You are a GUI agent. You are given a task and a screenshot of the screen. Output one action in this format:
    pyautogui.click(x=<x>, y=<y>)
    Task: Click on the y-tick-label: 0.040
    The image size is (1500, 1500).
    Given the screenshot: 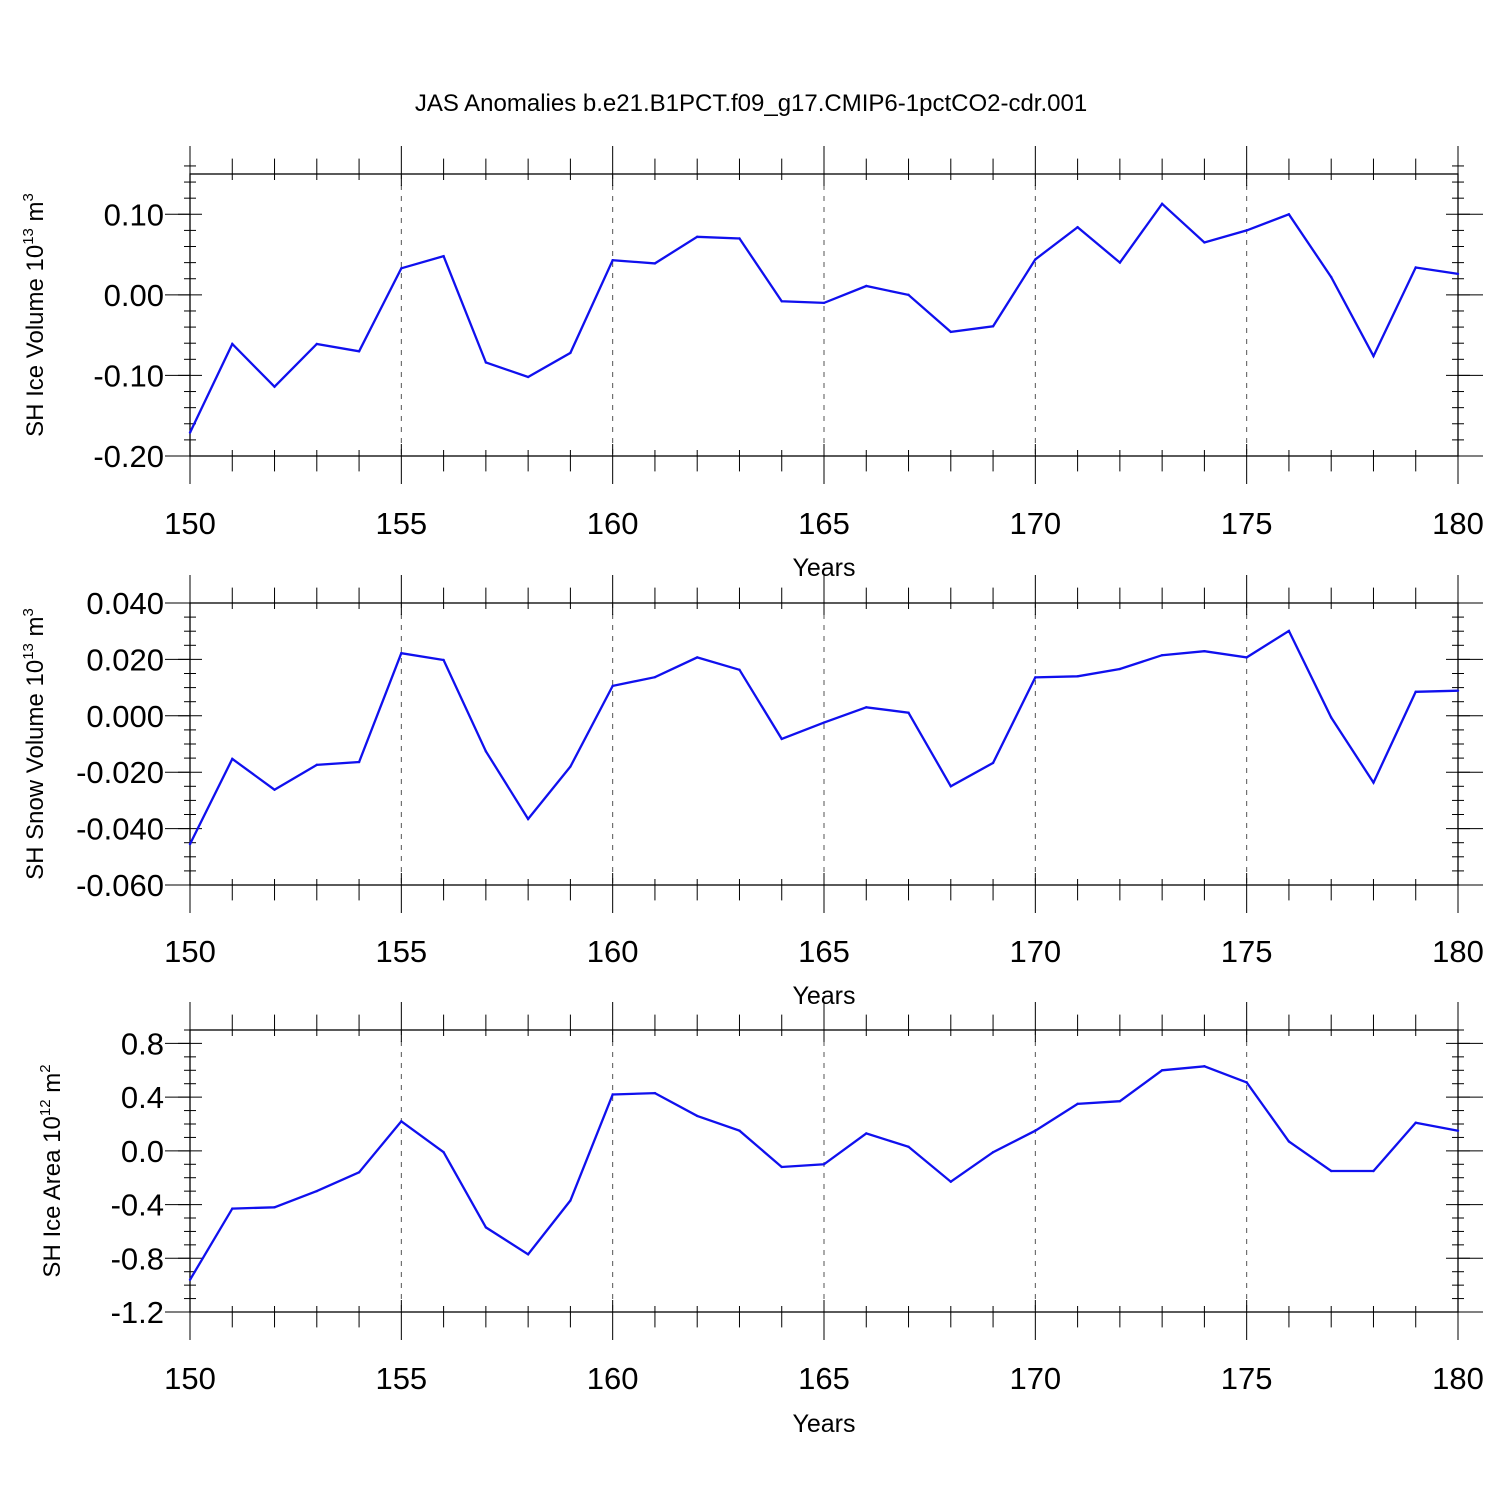 What is the action you would take?
    pyautogui.click(x=125, y=603)
    